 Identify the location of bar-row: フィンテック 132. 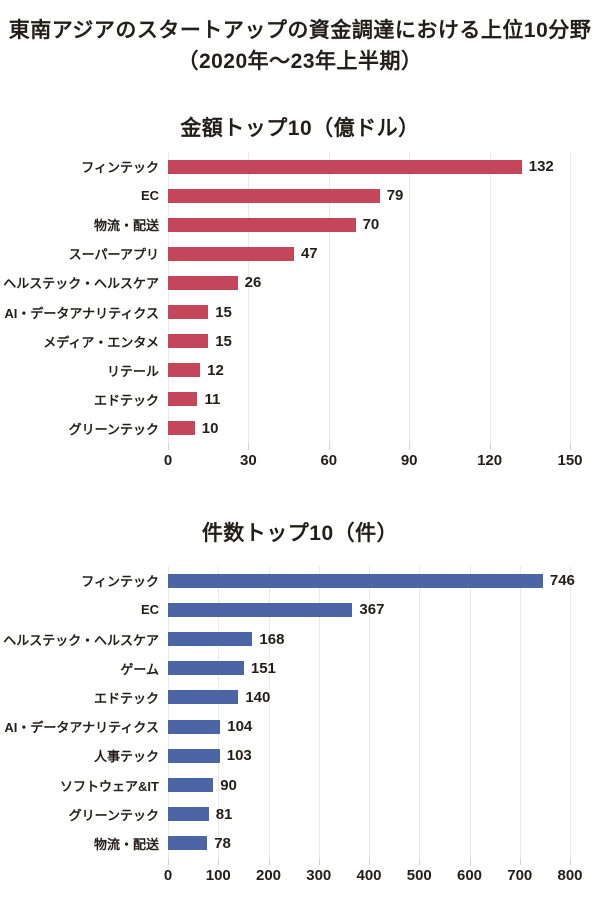
(325, 166).